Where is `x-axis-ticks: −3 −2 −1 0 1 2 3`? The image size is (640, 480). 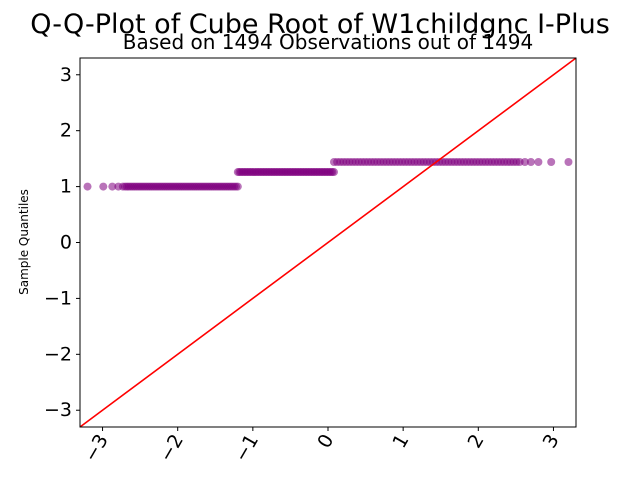
x-axis-ticks: −3 −2 −1 0 1 2 3 is located at coordinates (322, 446).